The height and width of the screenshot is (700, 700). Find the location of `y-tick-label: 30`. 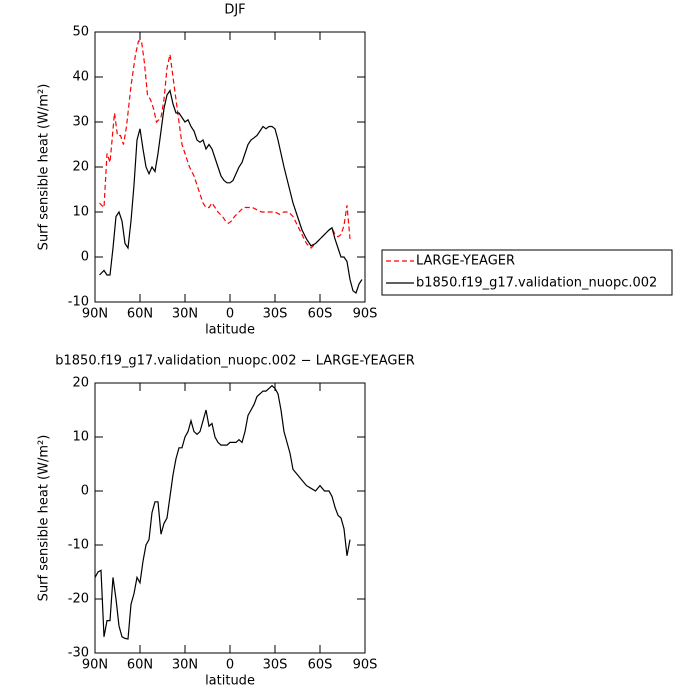

y-tick-label: 30 is located at coordinates (80, 122).